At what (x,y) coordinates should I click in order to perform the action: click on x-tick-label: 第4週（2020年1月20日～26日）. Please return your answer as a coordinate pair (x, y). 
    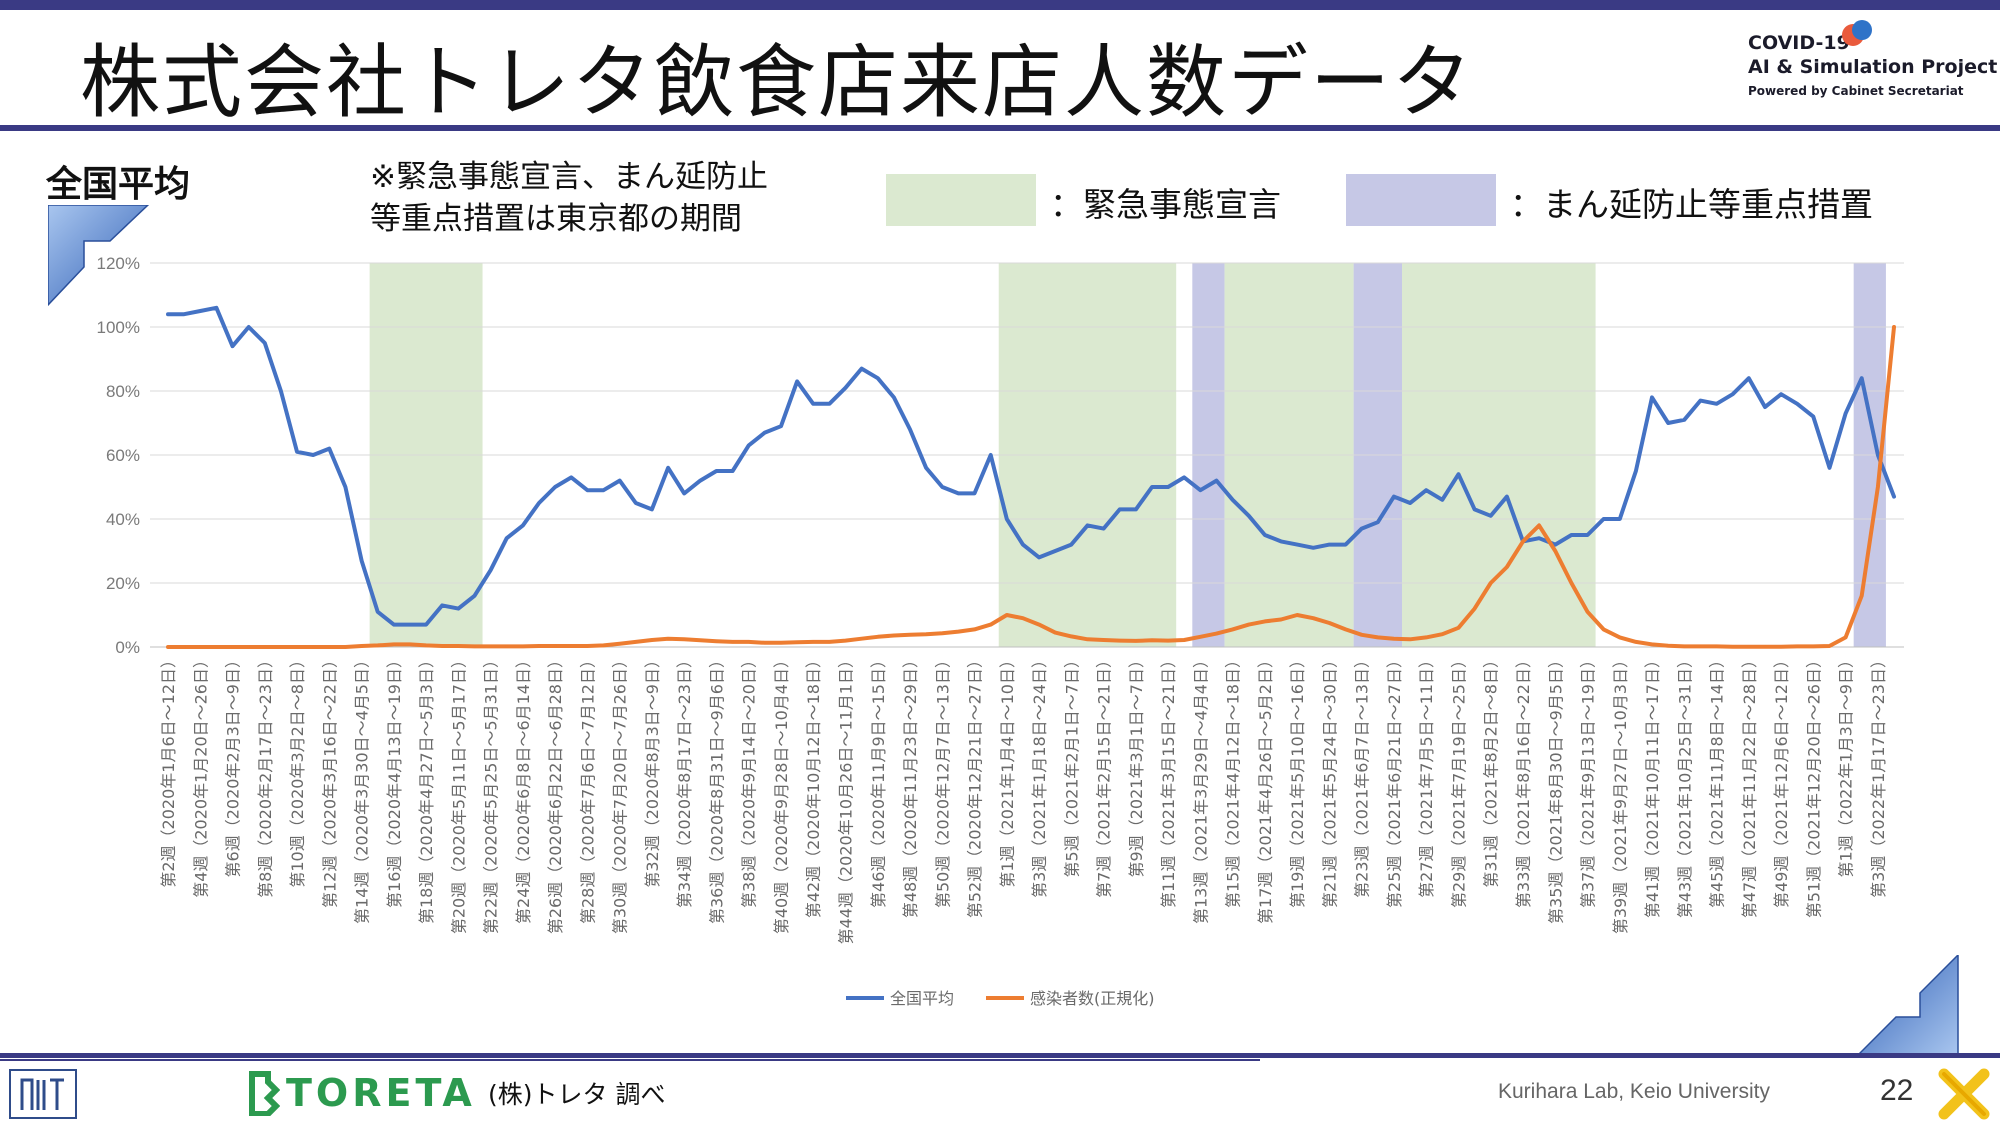
    Looking at the image, I should click on (200, 775).